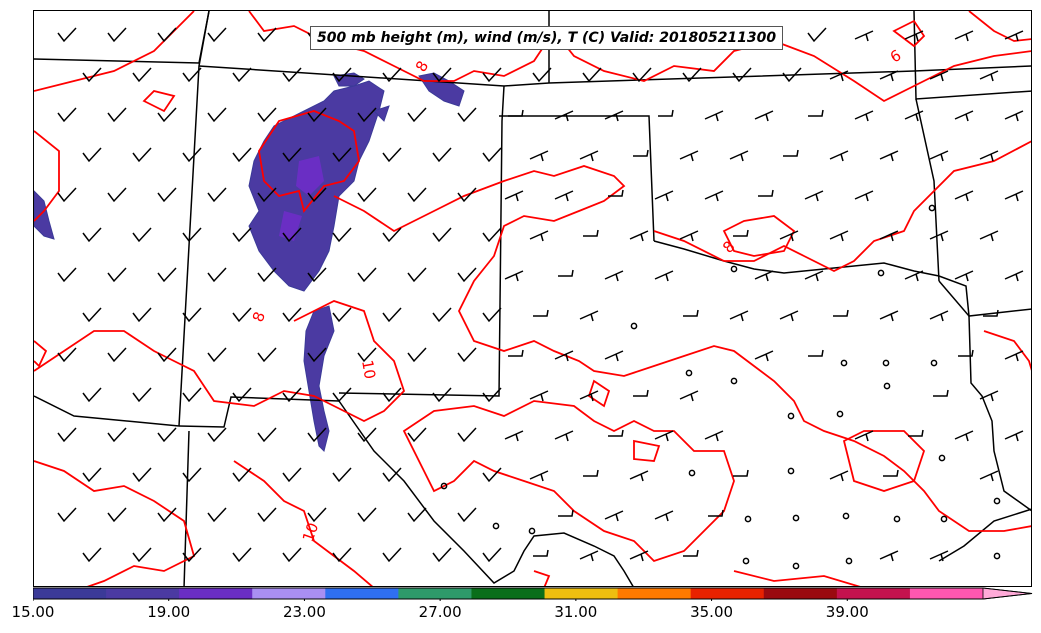 The width and height of the screenshot is (1041, 633). I want to click on contour-label: 6, so click(895, 56).